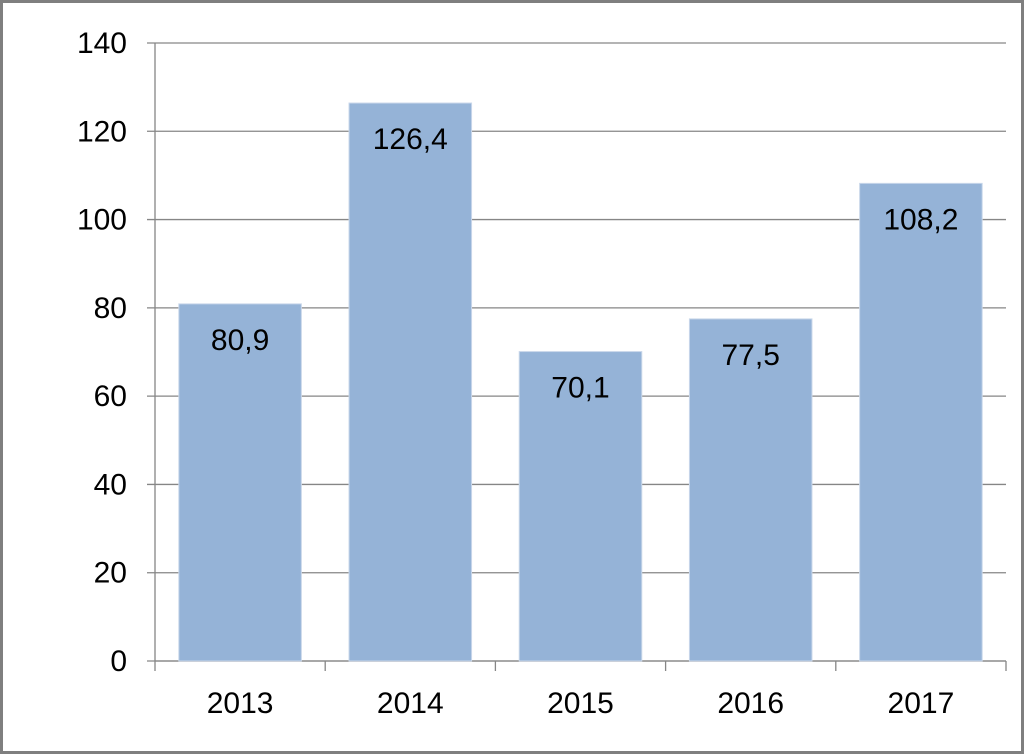 The height and width of the screenshot is (756, 1024). I want to click on data-label: 80,9, so click(240, 340).